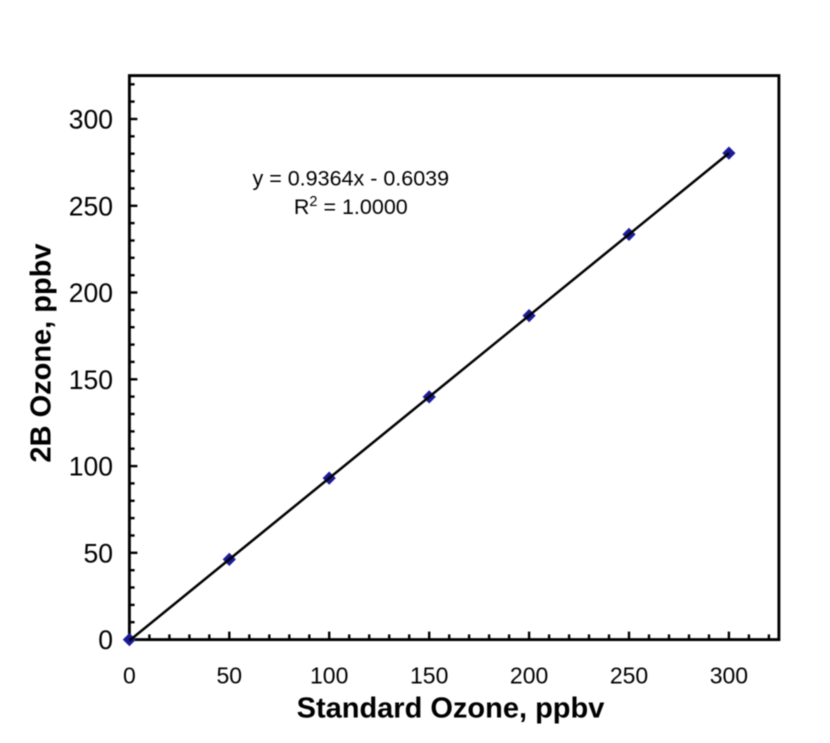 The width and height of the screenshot is (830, 743). What do you see at coordinates (451, 709) in the screenshot?
I see `svg-text: Standard Ozone, ppbv` at bounding box center [451, 709].